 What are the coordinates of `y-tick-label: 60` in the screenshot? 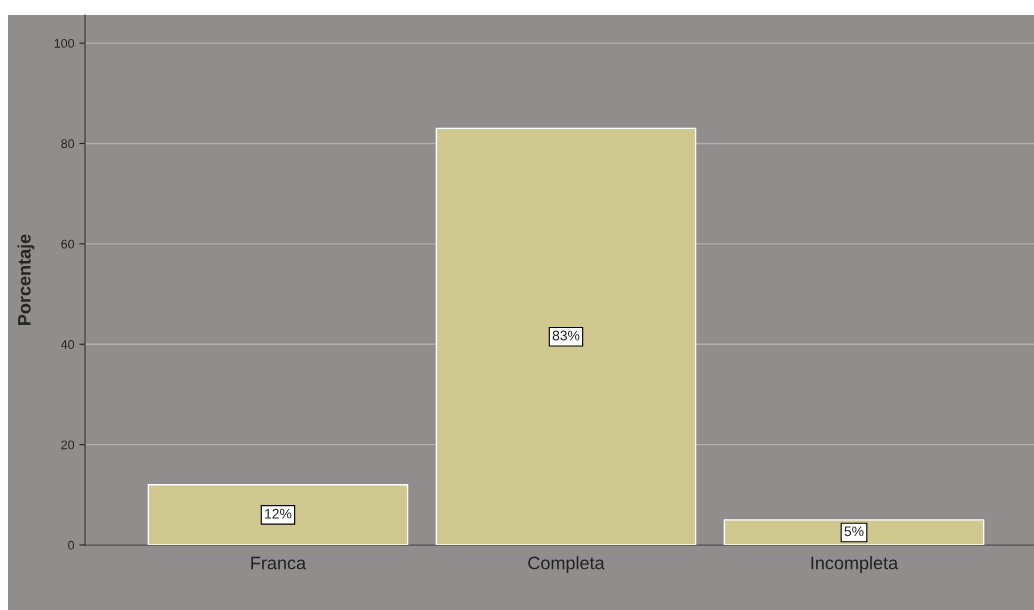 It's located at (68, 244).